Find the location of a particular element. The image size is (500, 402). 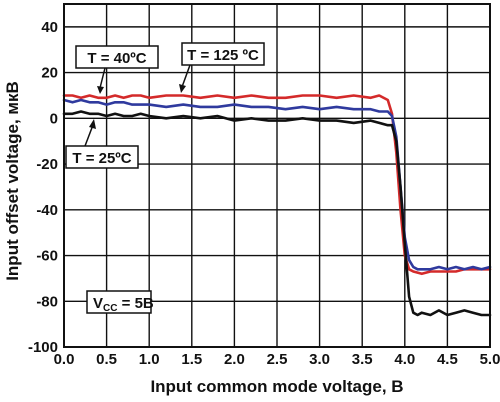

x-tick-label: 2.0 is located at coordinates (234, 359).